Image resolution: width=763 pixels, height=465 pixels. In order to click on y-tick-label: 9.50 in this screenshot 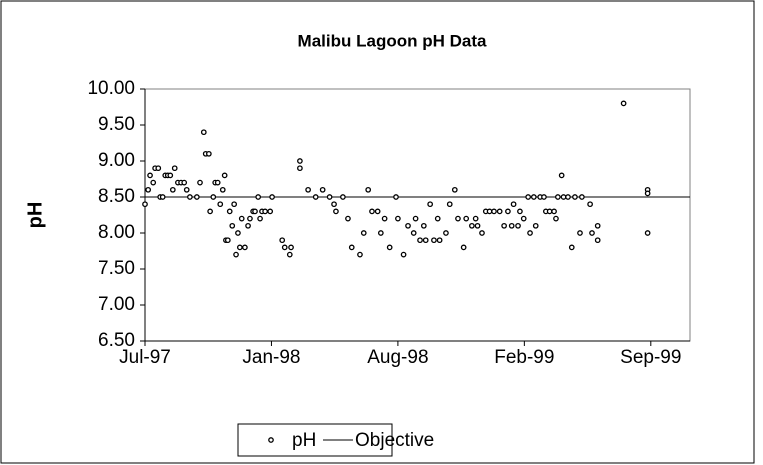, I will do `click(116, 124)`.